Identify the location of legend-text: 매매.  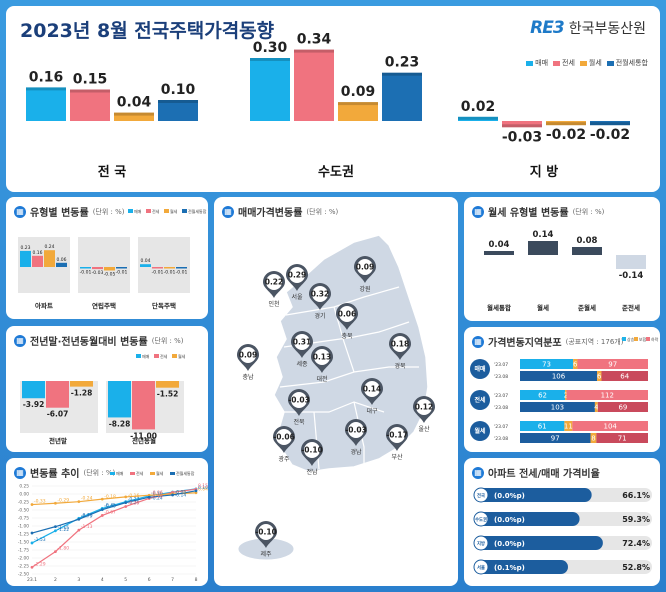
(138, 211).